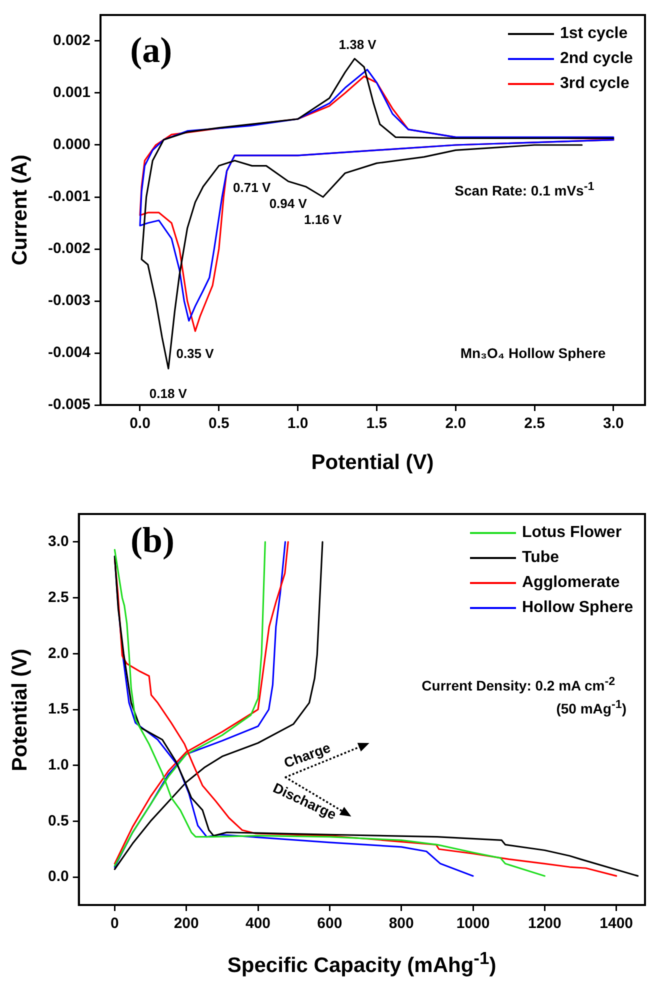 The height and width of the screenshot is (985, 651). Describe the element at coordinates (69, 405) in the screenshot. I see `y-tick-label: -0.005` at that location.